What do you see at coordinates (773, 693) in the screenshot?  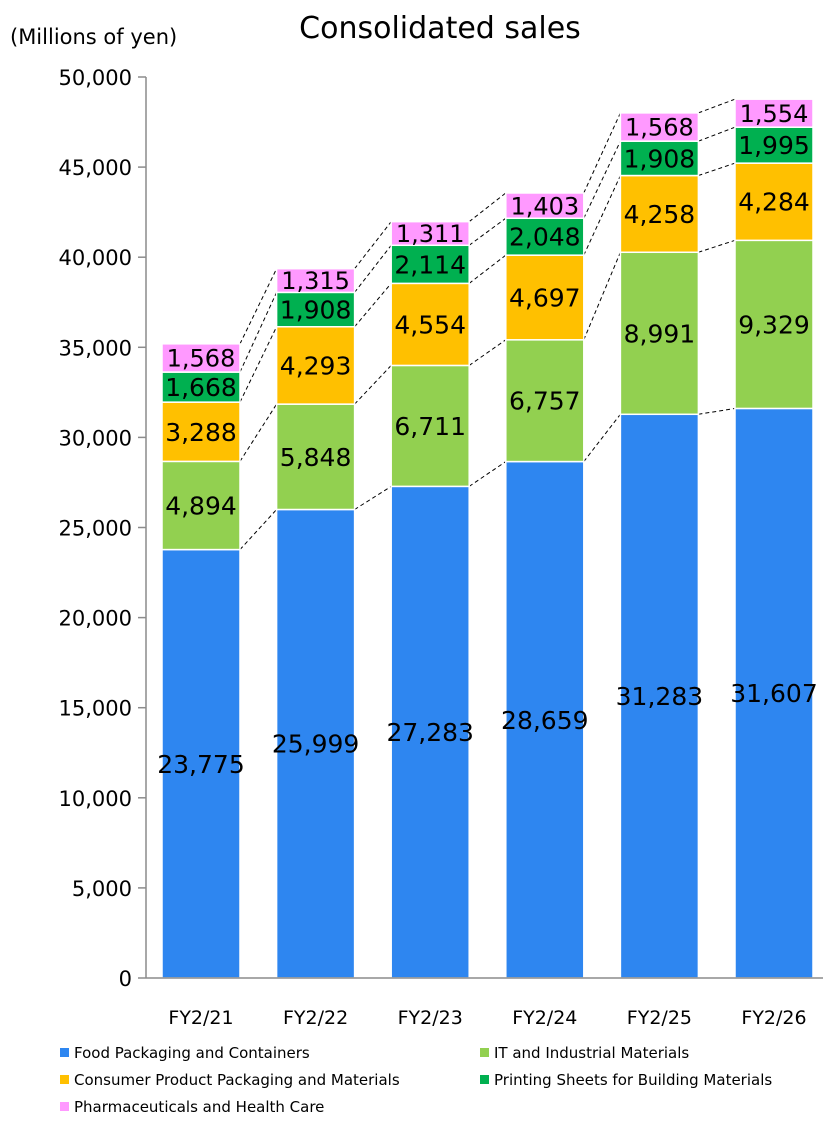 I see `data-label: 31,607` at bounding box center [773, 693].